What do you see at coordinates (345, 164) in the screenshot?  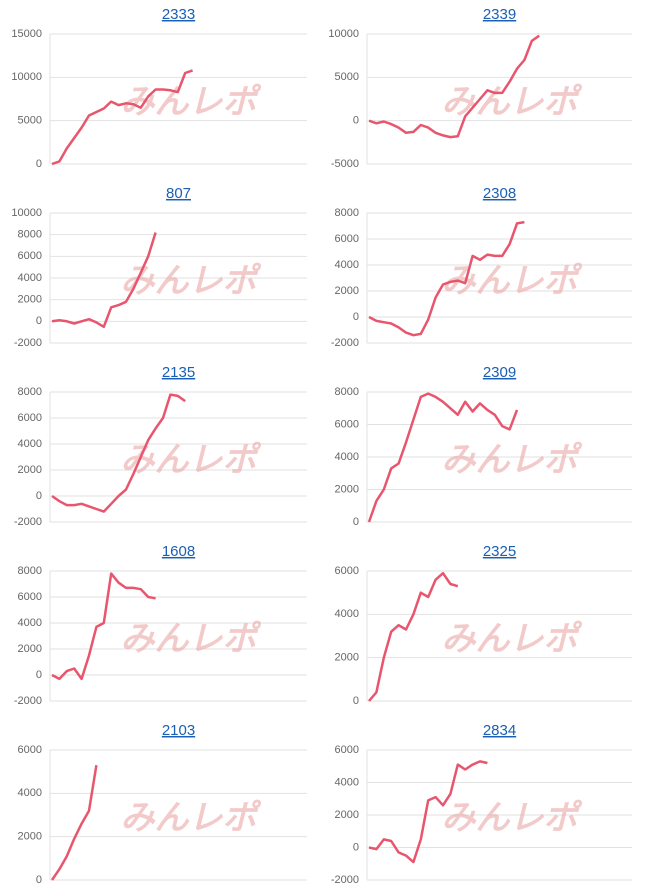 I see `y-tick-label: -5000` at bounding box center [345, 164].